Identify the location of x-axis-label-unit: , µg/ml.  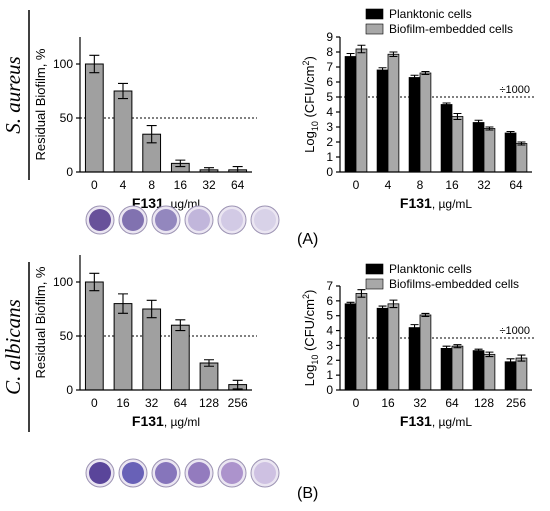
(182, 422).